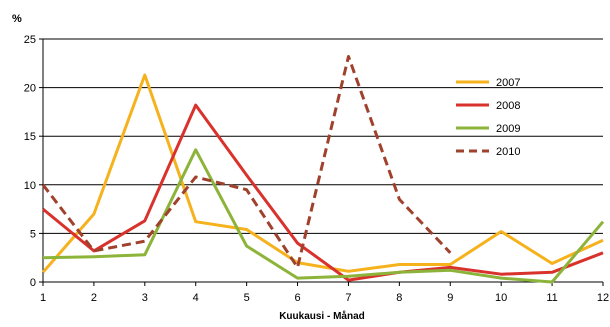  What do you see at coordinates (399, 298) in the screenshot?
I see `x-tick-label: 8` at bounding box center [399, 298].